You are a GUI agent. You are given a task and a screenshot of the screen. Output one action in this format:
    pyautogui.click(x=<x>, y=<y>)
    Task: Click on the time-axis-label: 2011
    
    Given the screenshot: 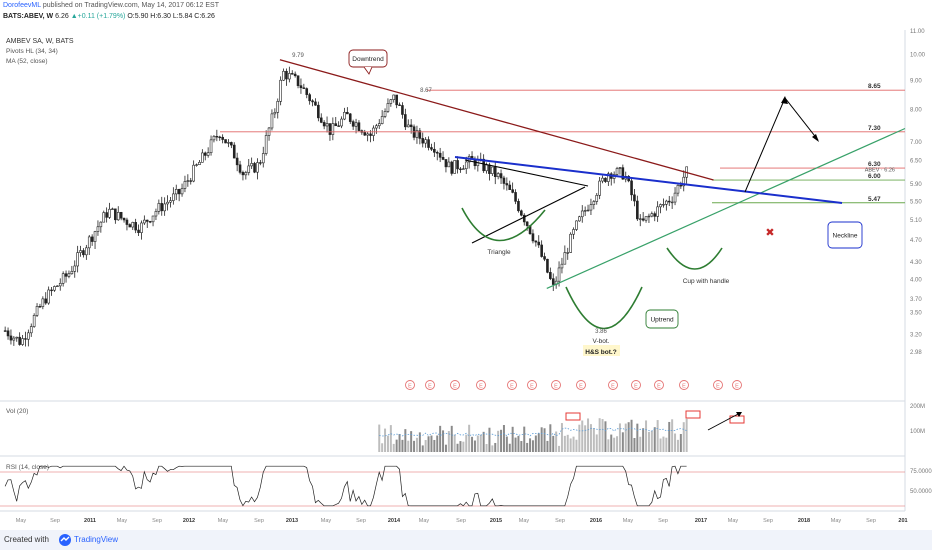 What is the action you would take?
    pyautogui.click(x=90, y=521)
    